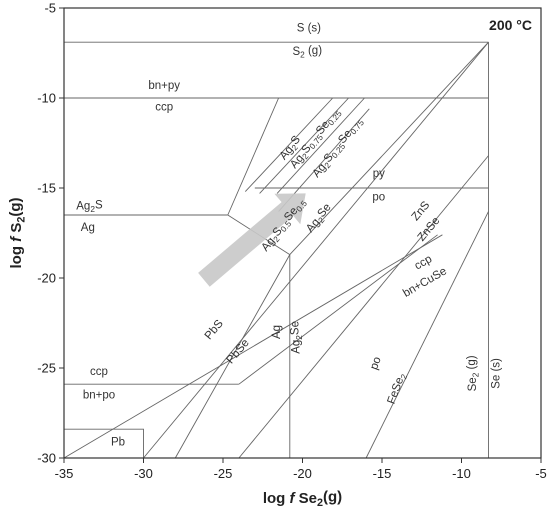 This screenshot has height=513, width=550. What do you see at coordinates (308, 52) in the screenshot?
I see `field-label: S2 (g)` at bounding box center [308, 52].